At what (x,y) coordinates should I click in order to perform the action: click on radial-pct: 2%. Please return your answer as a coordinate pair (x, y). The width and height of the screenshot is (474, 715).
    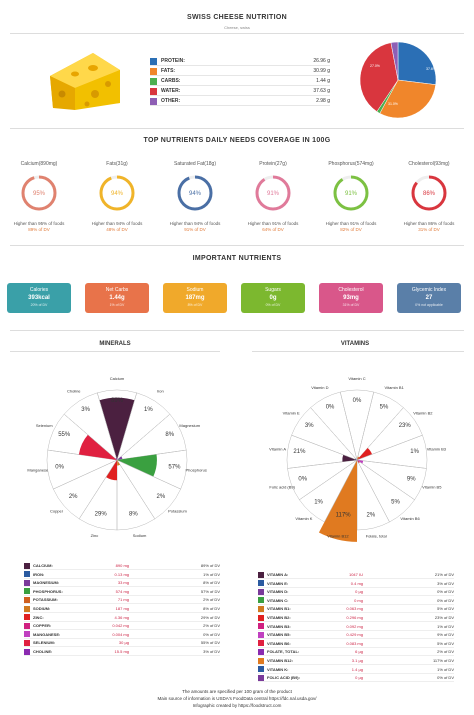
    Looking at the image, I should click on (371, 515).